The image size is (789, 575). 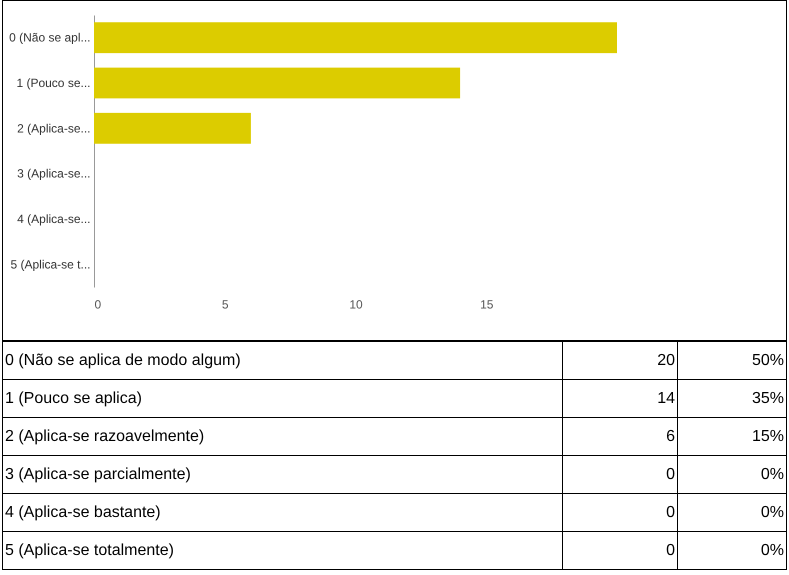 What do you see at coordinates (282, 361) in the screenshot?
I see `text: 0 (Não se aplica de modo algum)` at bounding box center [282, 361].